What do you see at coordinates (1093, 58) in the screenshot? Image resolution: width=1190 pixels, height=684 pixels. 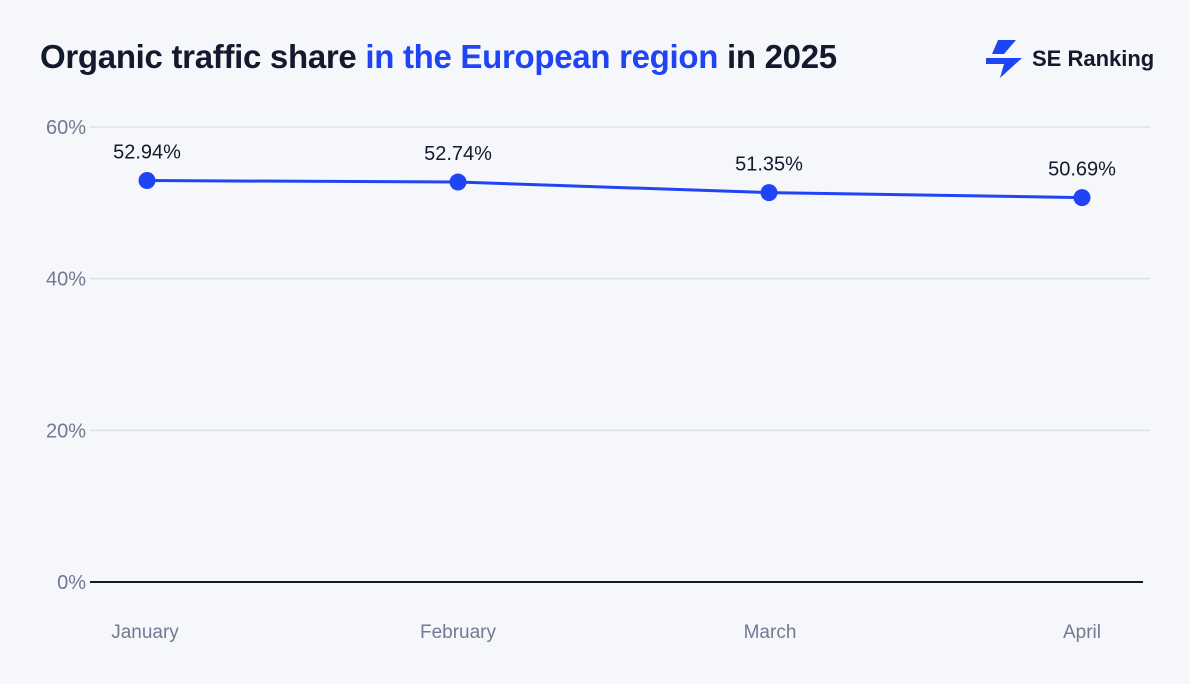 I see `brand-name: SE Ranking` at bounding box center [1093, 58].